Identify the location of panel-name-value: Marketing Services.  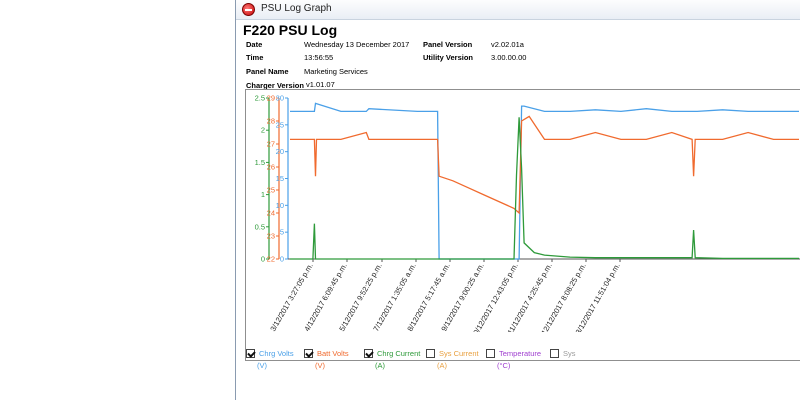
(336, 71).